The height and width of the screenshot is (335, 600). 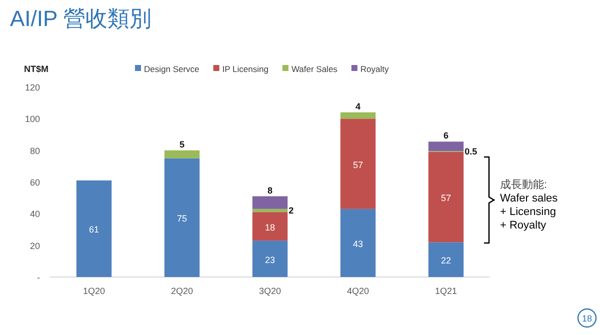 What do you see at coordinates (471, 151) in the screenshot?
I see `data-label: 0.5` at bounding box center [471, 151].